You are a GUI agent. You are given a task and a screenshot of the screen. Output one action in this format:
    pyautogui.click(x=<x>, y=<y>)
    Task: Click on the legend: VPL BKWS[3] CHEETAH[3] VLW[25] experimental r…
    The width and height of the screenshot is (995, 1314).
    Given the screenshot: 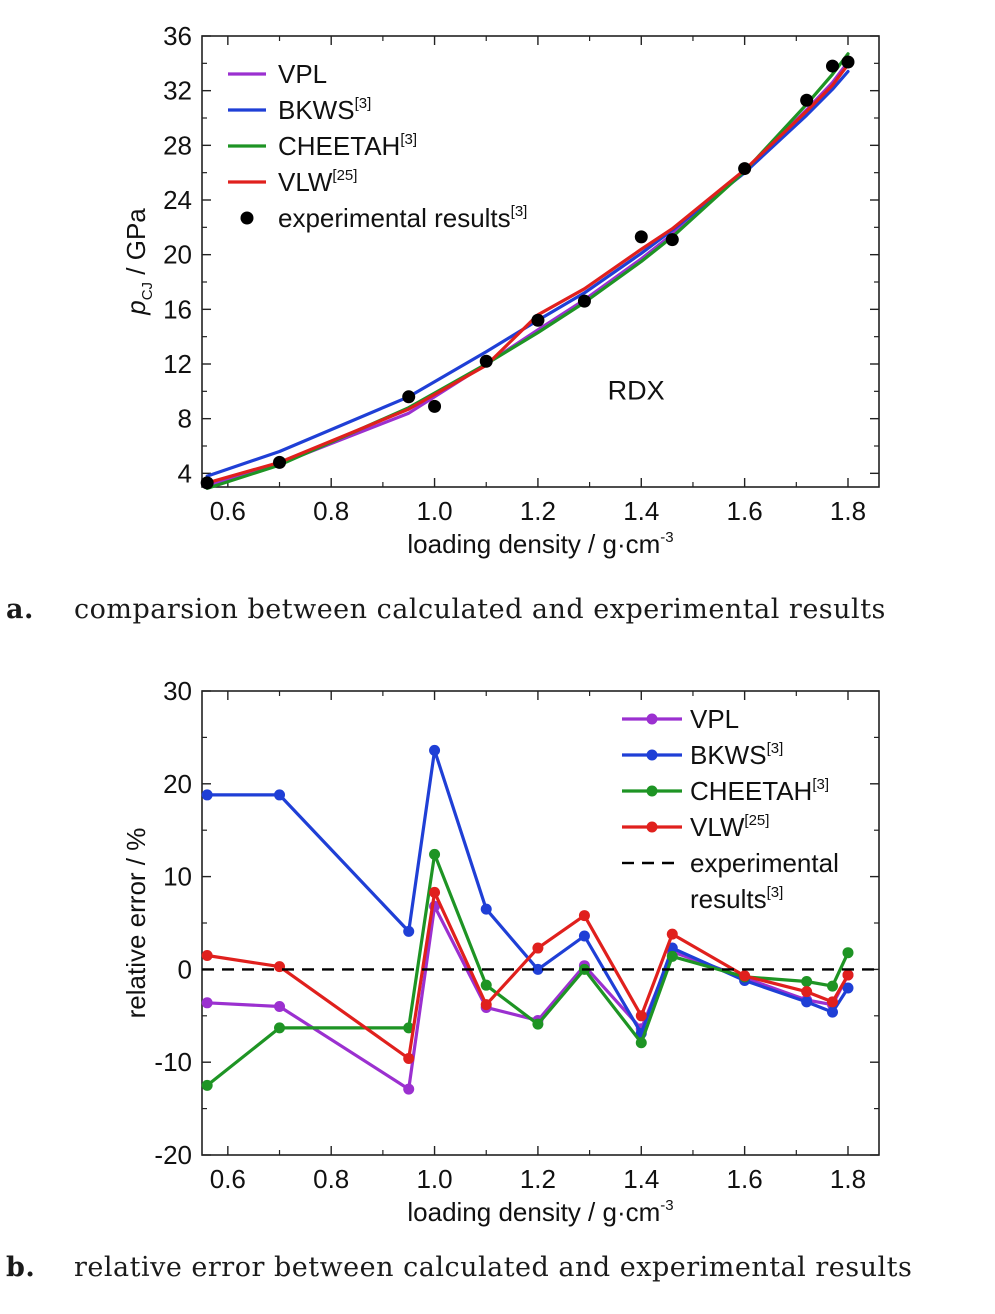 What is the action you would take?
    pyautogui.click(x=730, y=809)
    